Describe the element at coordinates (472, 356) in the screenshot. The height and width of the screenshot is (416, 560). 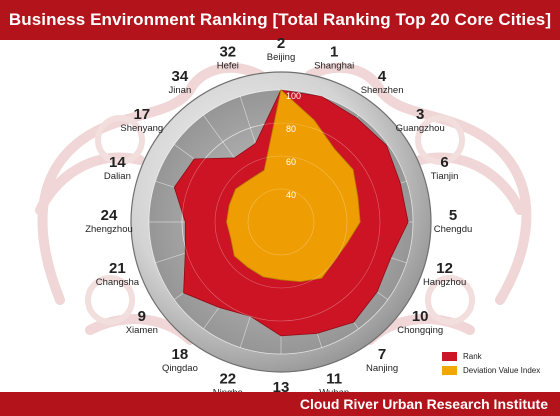
I see `legend-label-rank: Rank` at that location.